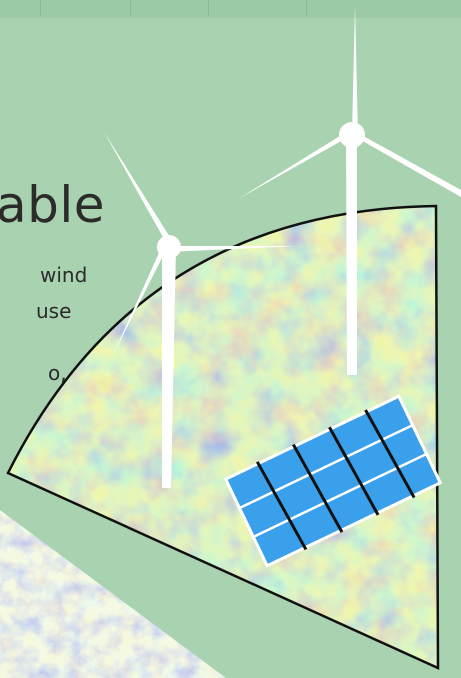 Image resolution: width=461 pixels, height=678 pixels. Describe the element at coordinates (64, 275) in the screenshot. I see `text-line-1: wind` at that location.